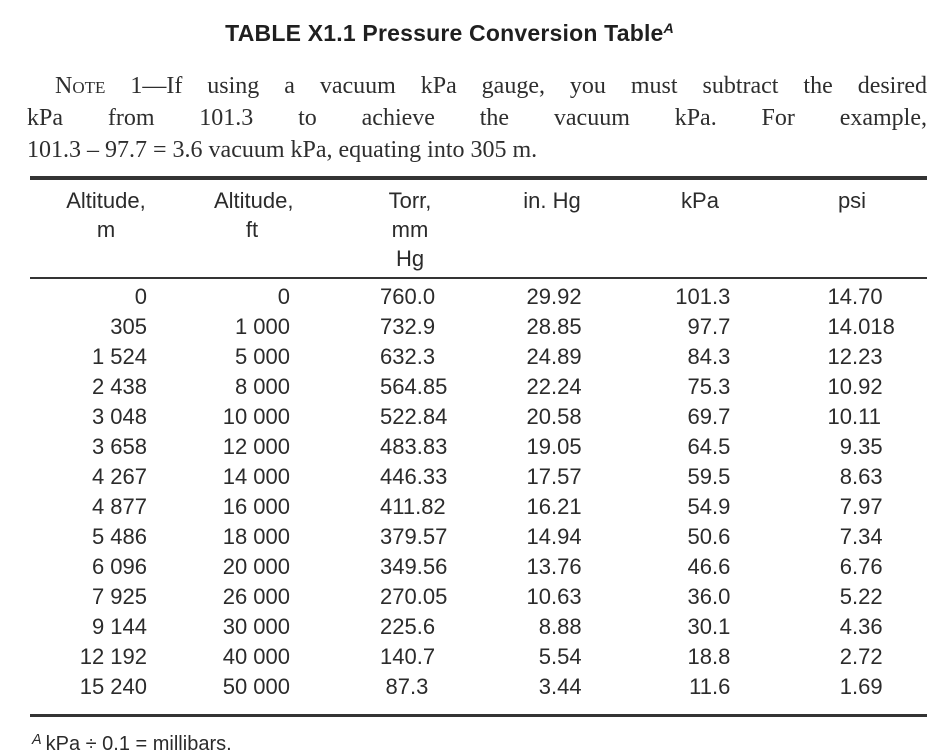 Image resolution: width=951 pixels, height=750 pixels. I want to click on table-cell: 13.76, so click(554, 566).